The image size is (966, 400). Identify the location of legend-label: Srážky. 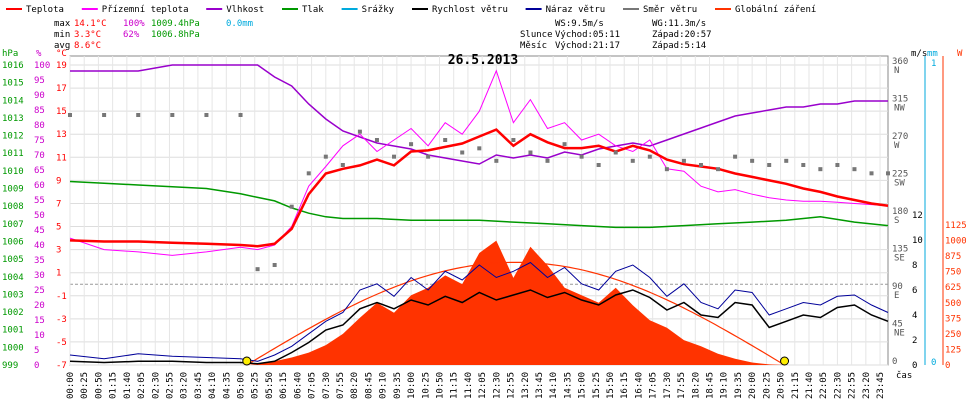
(378, 10).